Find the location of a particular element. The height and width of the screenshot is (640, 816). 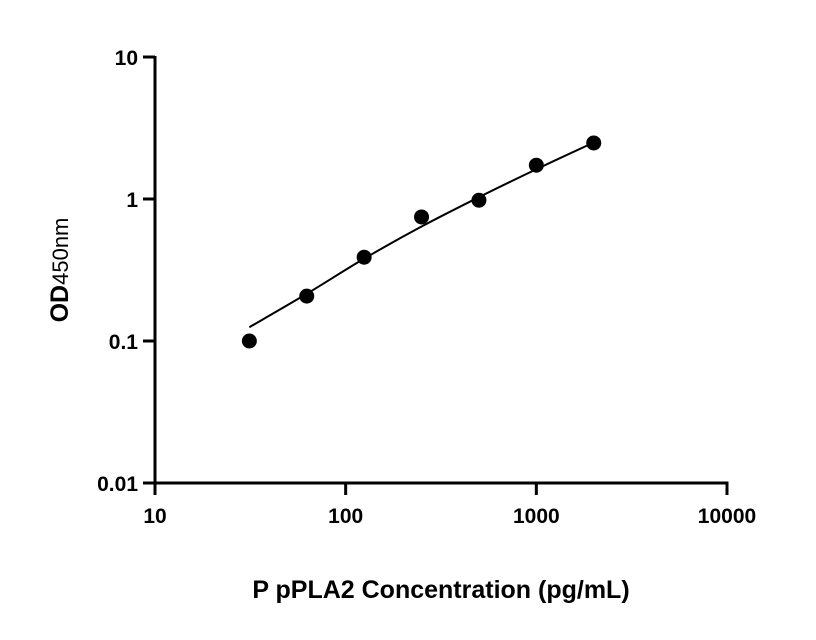

x-tick-label: 10 is located at coordinates (154, 516).